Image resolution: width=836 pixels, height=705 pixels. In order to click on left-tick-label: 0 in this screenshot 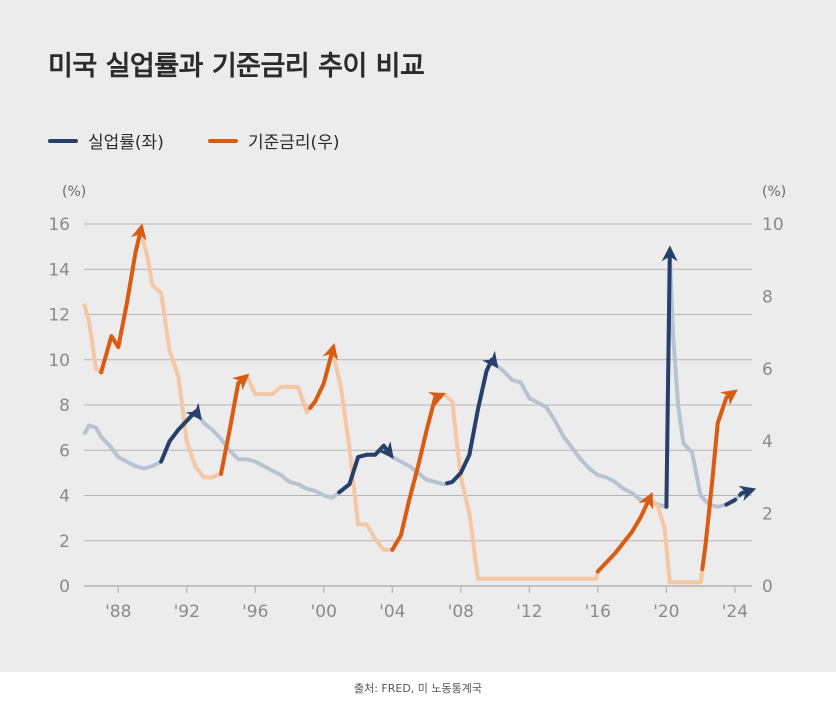, I will do `click(64, 587)`.